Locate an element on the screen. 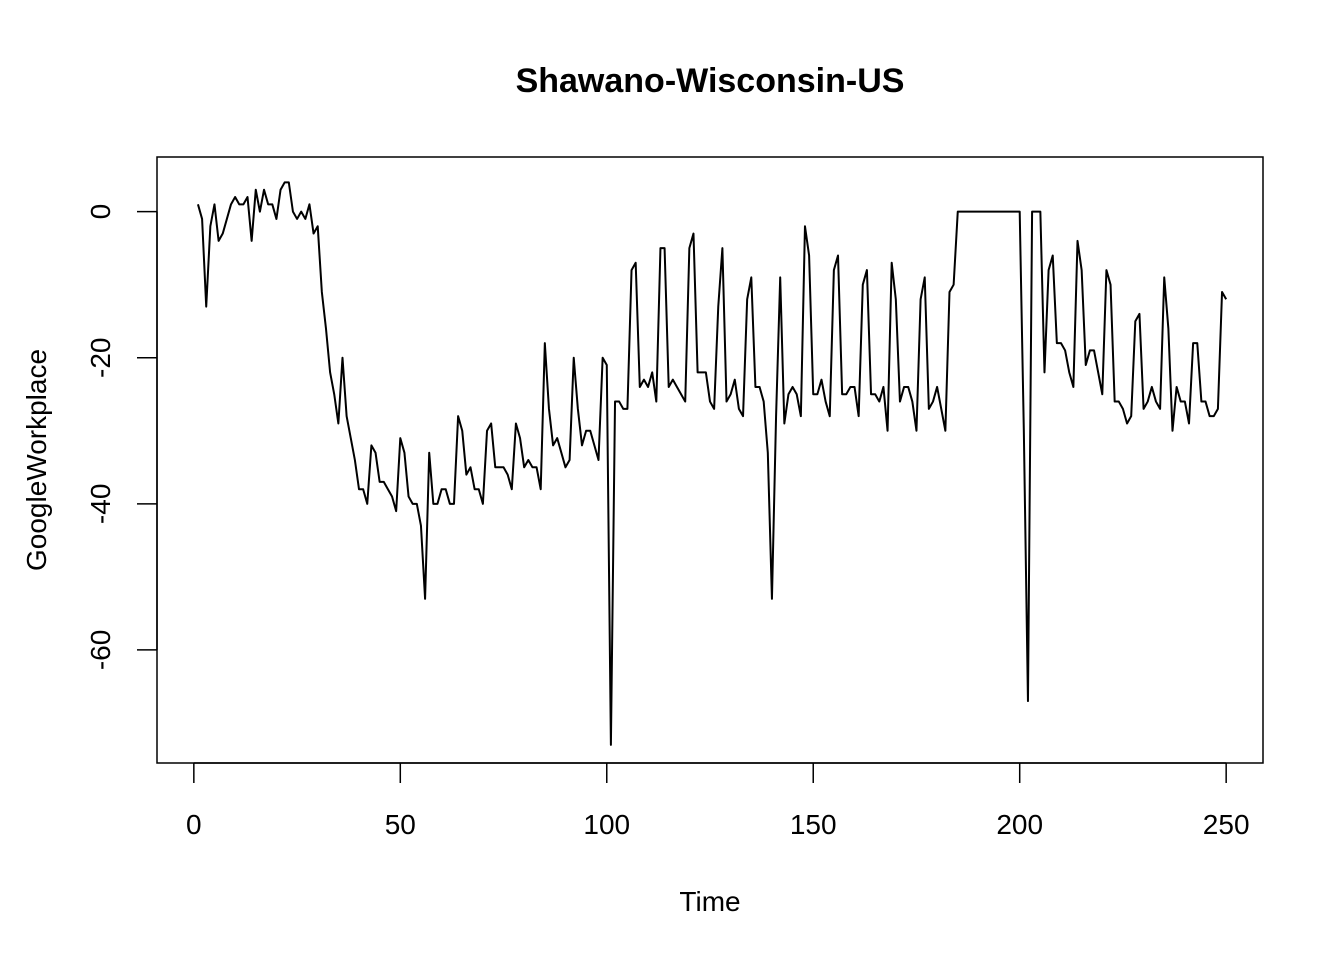  x-tick-label: 200 is located at coordinates (1019, 824).